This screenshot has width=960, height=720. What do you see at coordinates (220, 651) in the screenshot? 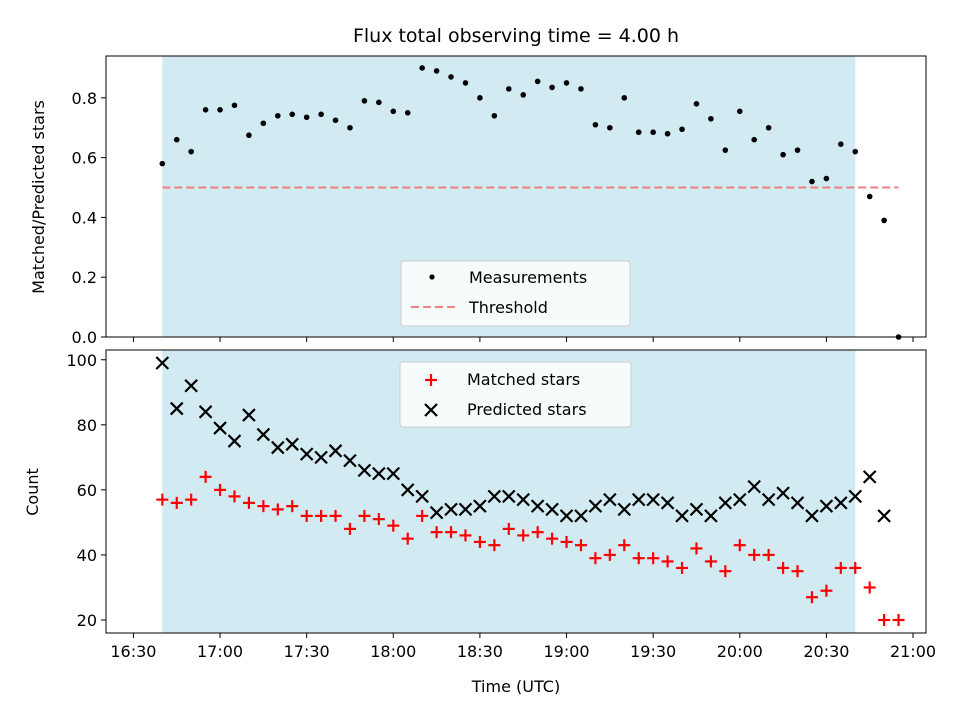
I see `x-tick-label: 17:00` at bounding box center [220, 651].